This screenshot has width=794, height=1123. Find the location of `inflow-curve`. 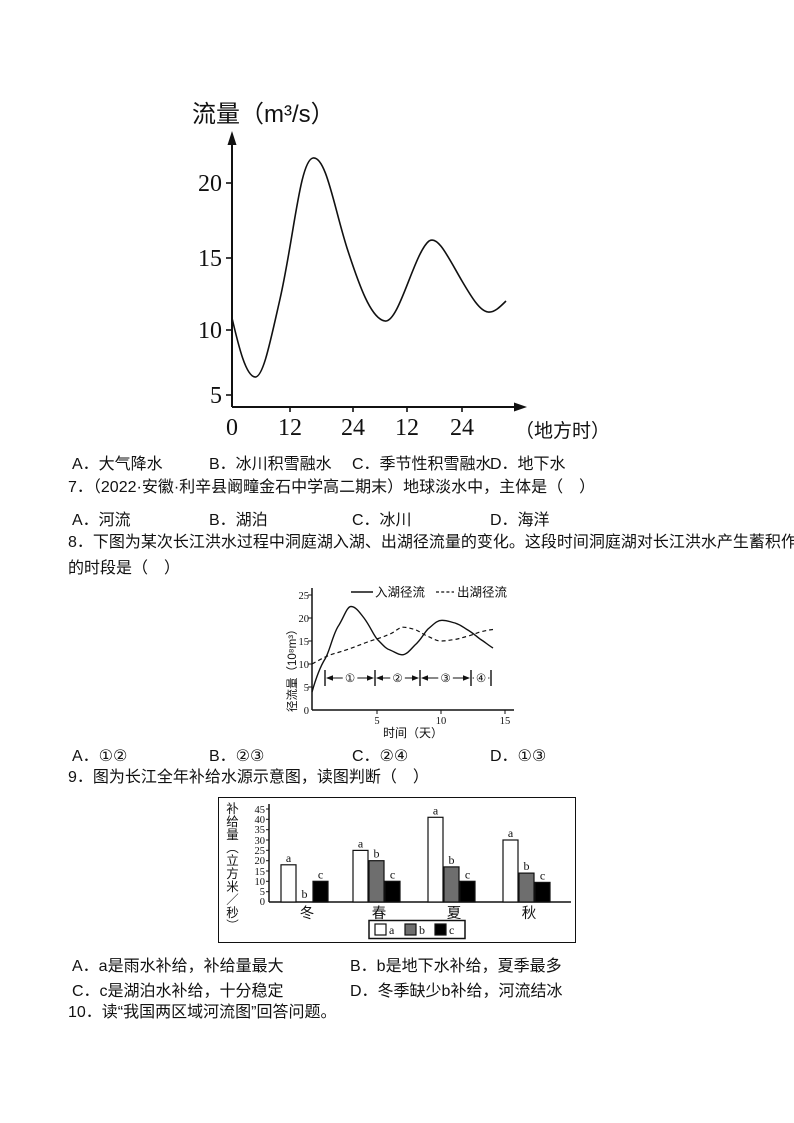

inflow-curve is located at coordinates (402, 649).